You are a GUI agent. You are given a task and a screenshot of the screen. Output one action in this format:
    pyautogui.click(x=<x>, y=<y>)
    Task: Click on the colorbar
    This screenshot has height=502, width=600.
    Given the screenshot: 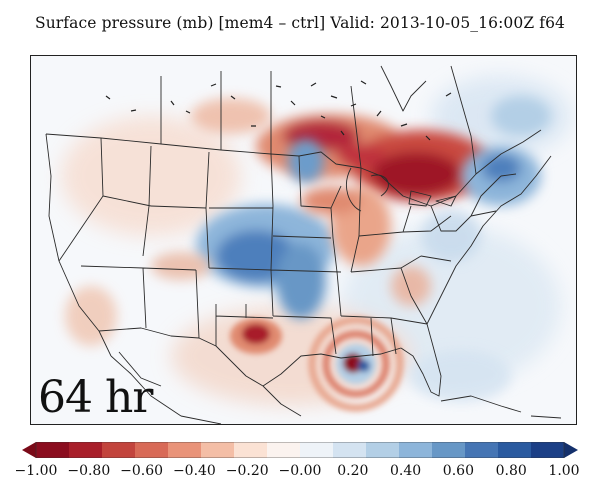 What is the action you would take?
    pyautogui.click(x=300, y=450)
    